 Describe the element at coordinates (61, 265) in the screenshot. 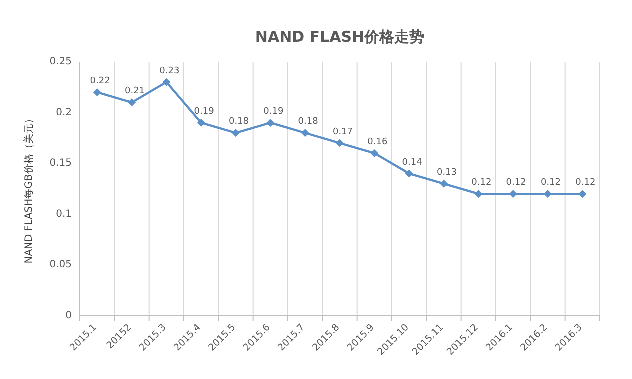

I see `y-tick-label: 0.05` at that location.